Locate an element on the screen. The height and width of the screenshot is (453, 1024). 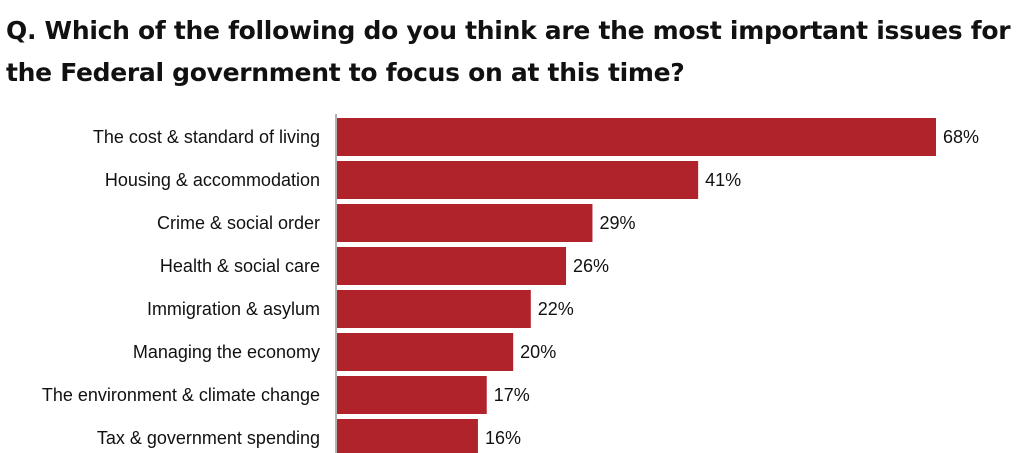
data-label: 41% is located at coordinates (723, 180).